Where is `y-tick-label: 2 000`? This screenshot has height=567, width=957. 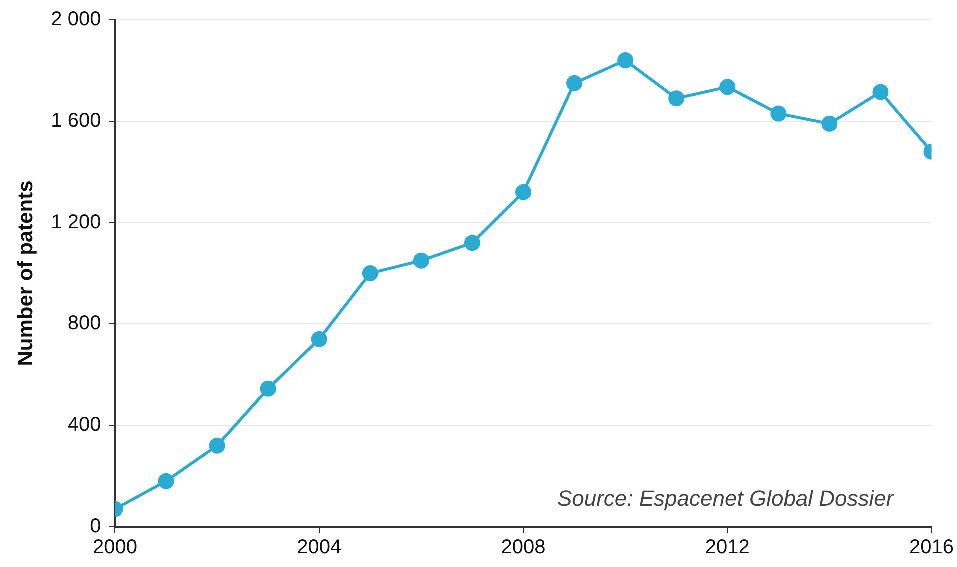
y-tick-label: 2 000 is located at coordinates (76, 19).